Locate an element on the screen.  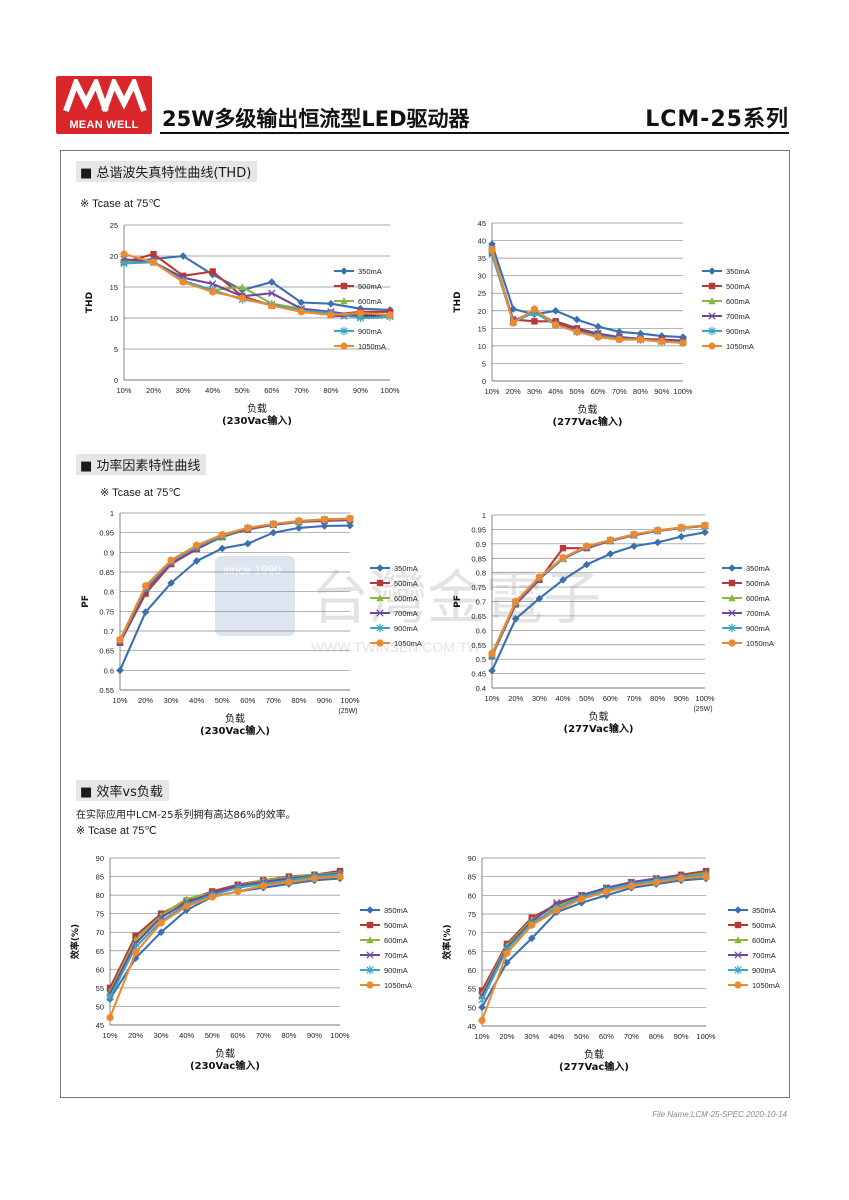
x-tick-label: 60% is located at coordinates (598, 391).